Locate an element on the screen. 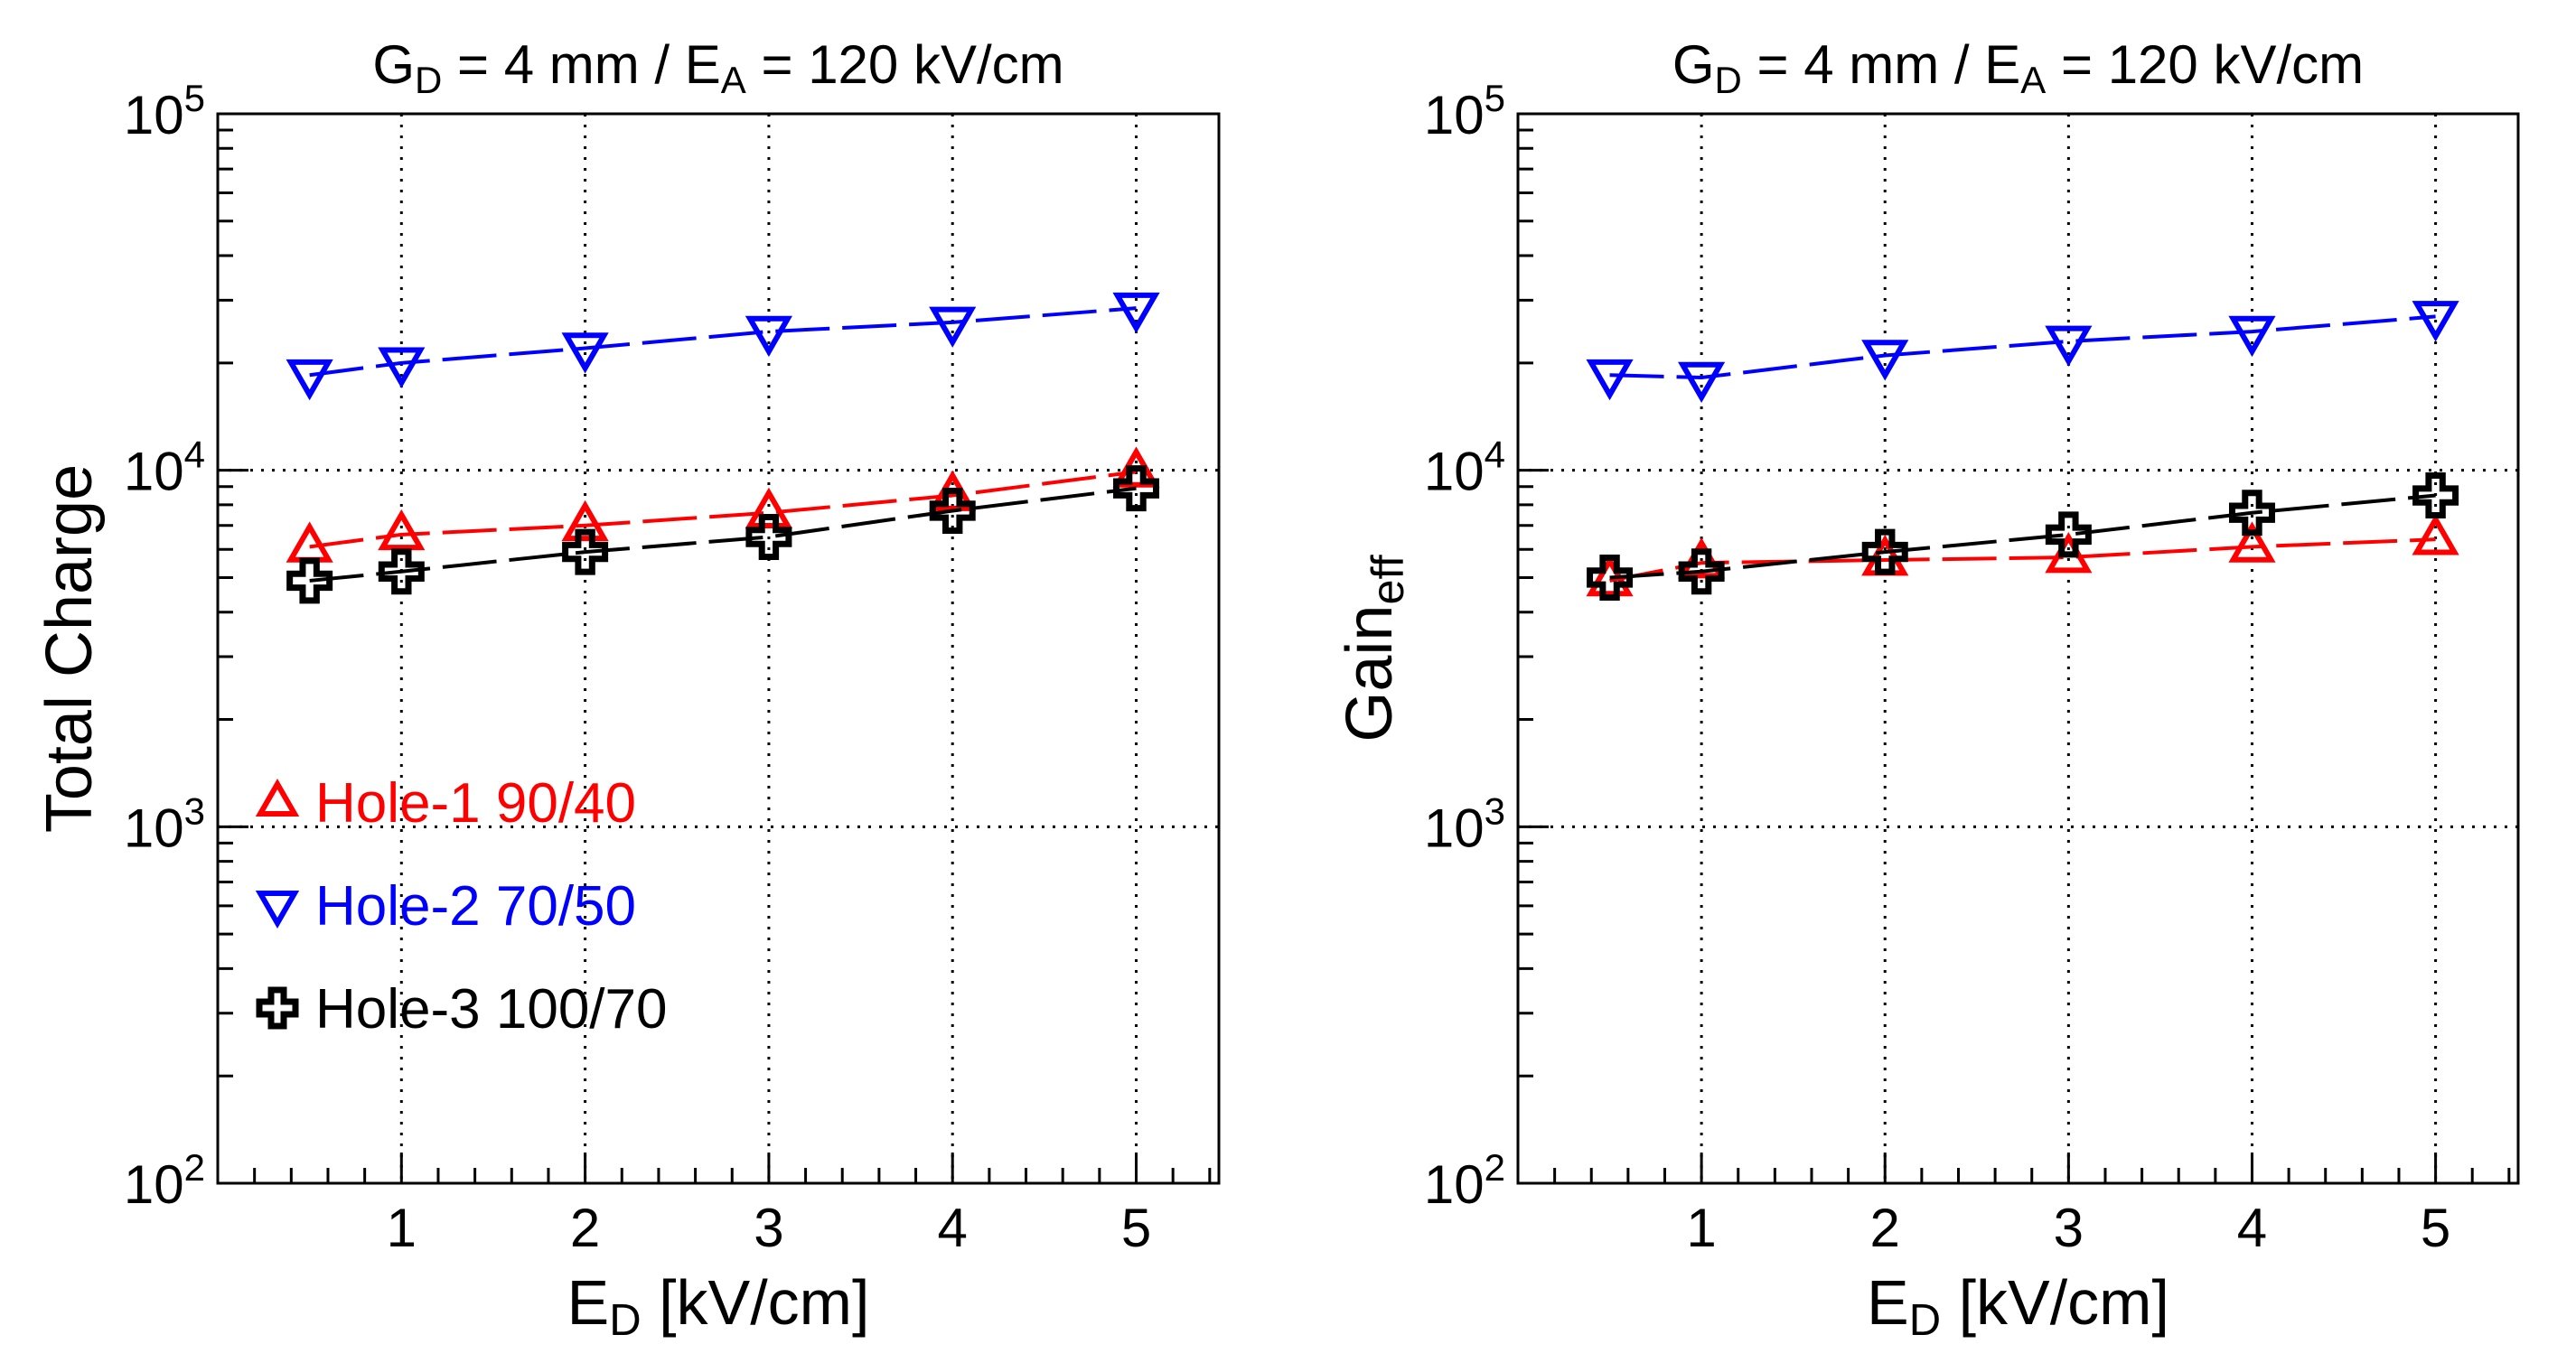 Image resolution: width=2576 pixels, height=1372 pixels. y-axis-label-group: Gaineff is located at coordinates (1373, 648).